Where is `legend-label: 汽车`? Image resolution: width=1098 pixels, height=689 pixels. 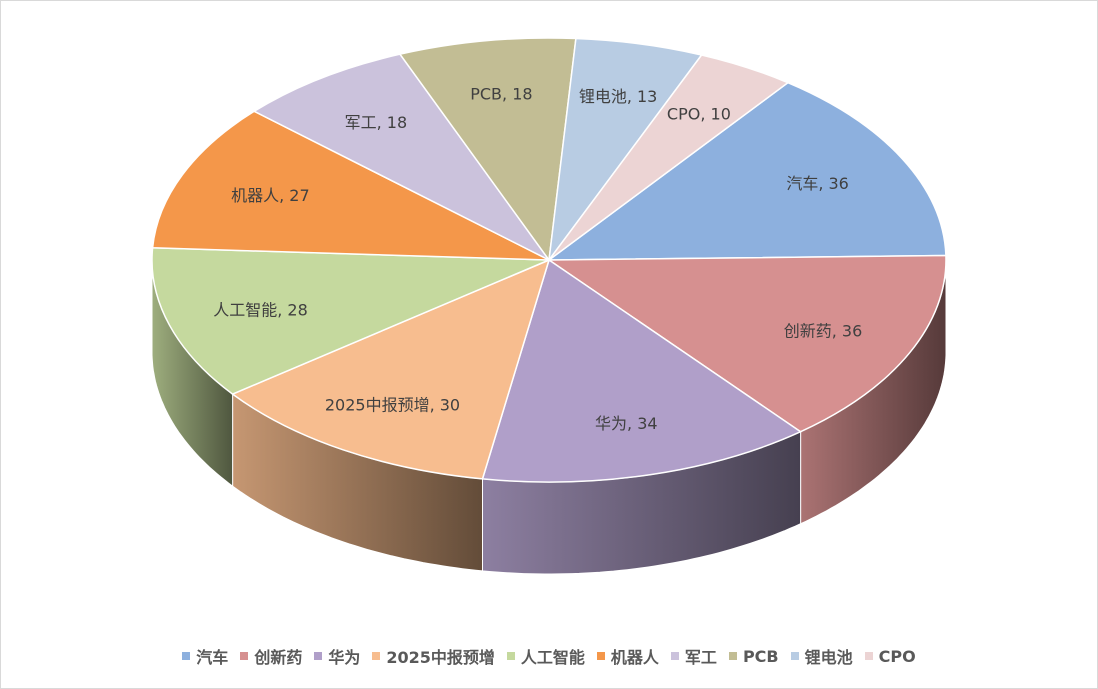 legend-label: 汽车 is located at coordinates (212, 657).